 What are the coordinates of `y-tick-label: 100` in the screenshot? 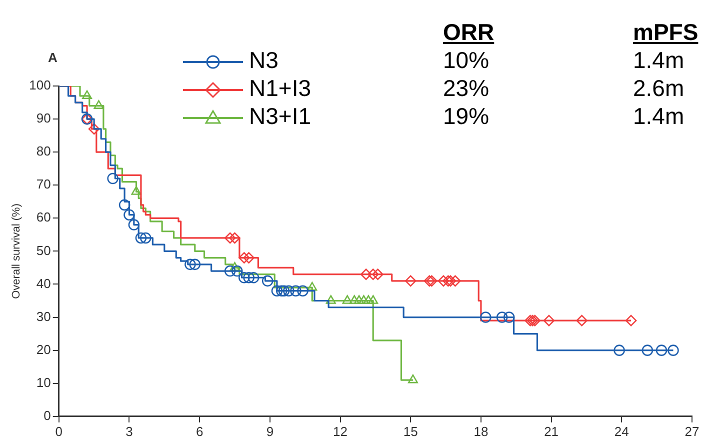 It's located at (40, 85).